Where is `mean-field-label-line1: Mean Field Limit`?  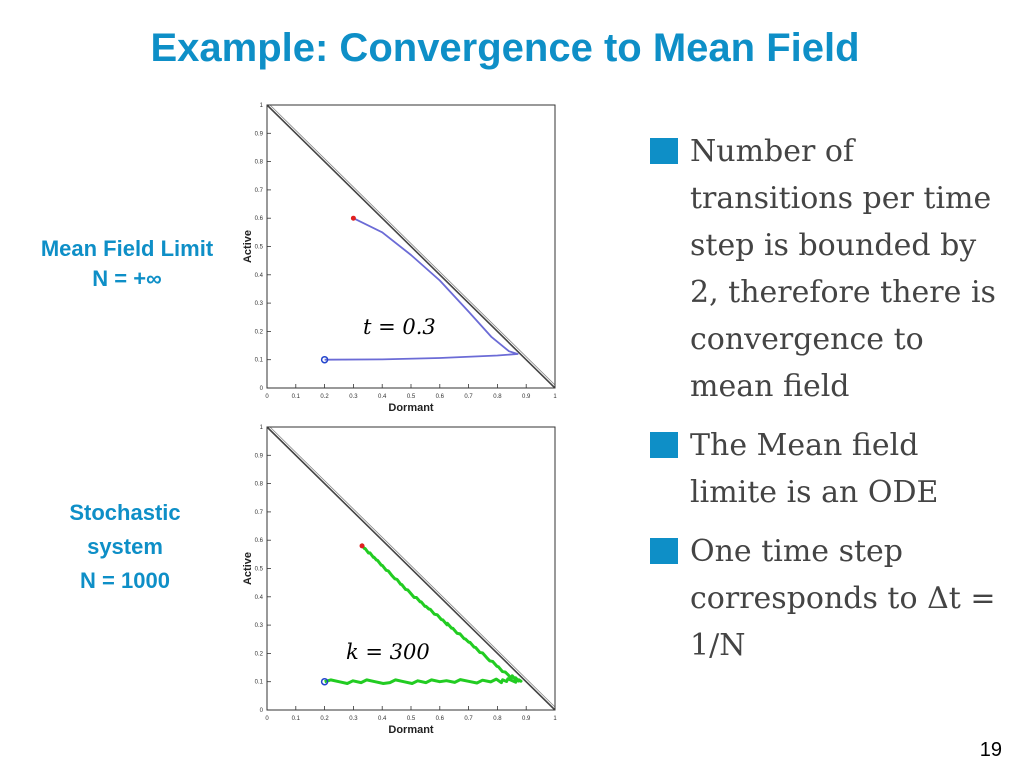
mean-field-label-line1: Mean Field Limit is located at coordinates (127, 248).